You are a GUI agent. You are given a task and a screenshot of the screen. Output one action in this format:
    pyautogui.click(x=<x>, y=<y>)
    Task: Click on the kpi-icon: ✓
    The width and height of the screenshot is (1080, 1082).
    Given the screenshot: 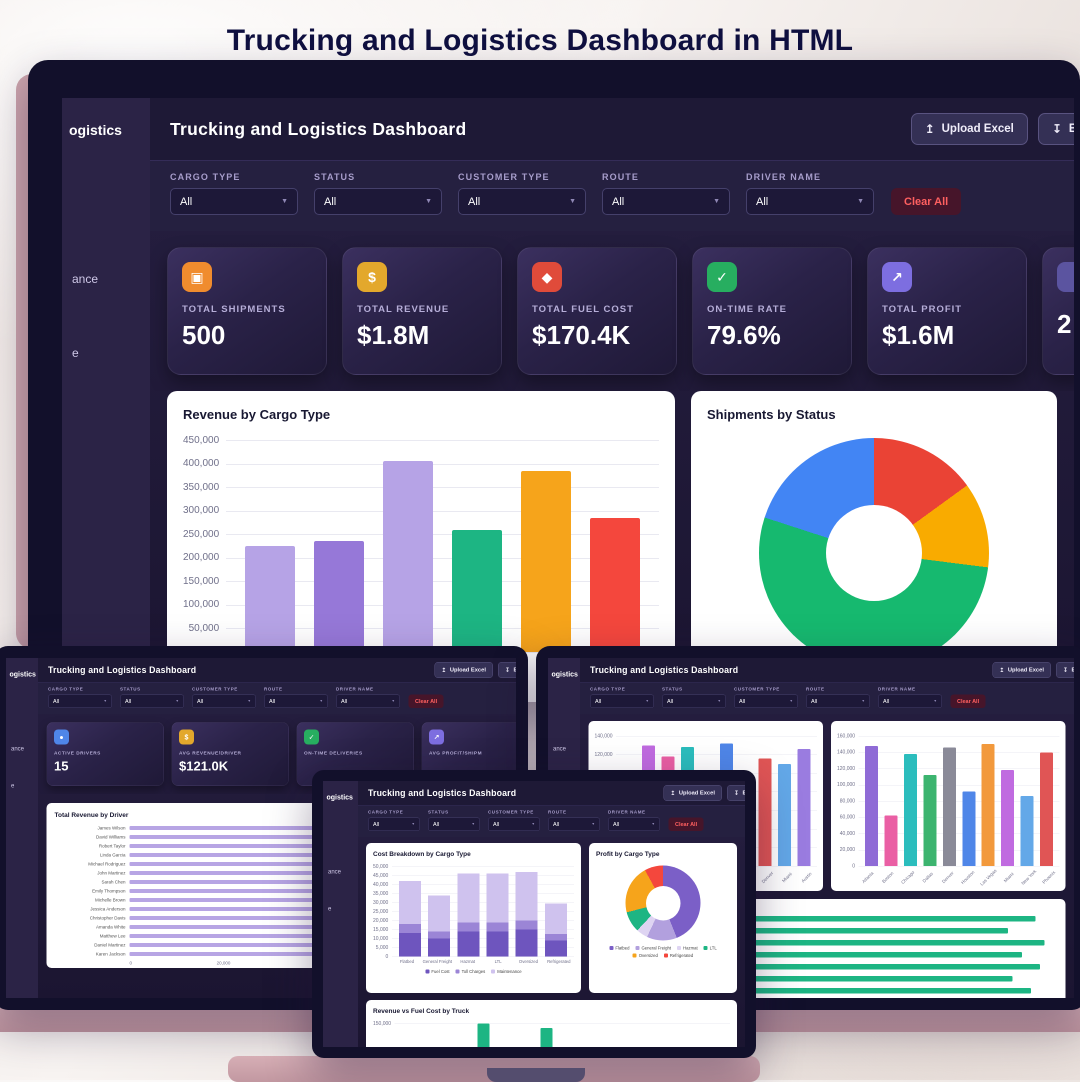 What is the action you would take?
    pyautogui.click(x=722, y=277)
    